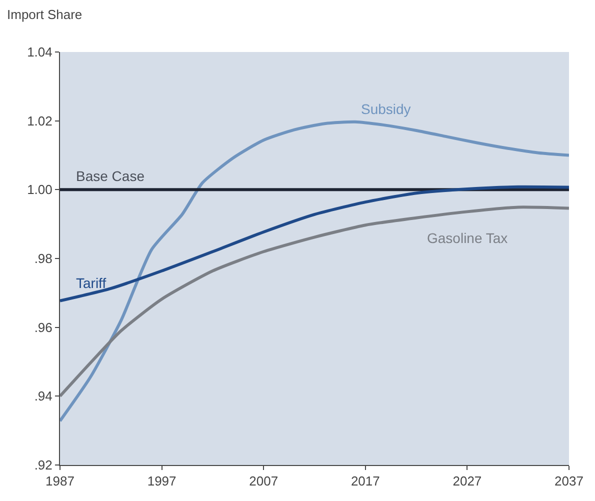  Describe the element at coordinates (91, 283) in the screenshot. I see `series-label: Tariff` at that location.